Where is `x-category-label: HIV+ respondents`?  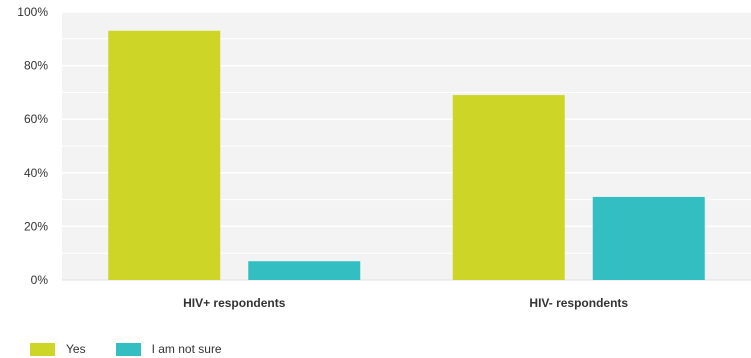 x-category-label: HIV+ respondents is located at coordinates (234, 303).